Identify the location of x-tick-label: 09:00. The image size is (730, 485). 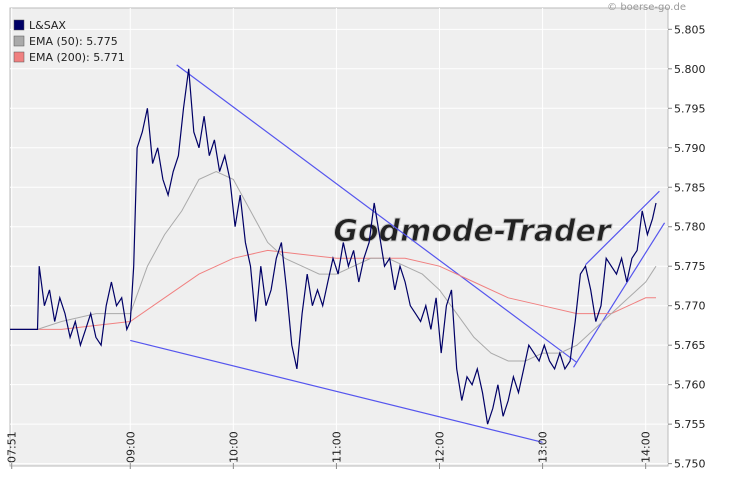
(130, 447).